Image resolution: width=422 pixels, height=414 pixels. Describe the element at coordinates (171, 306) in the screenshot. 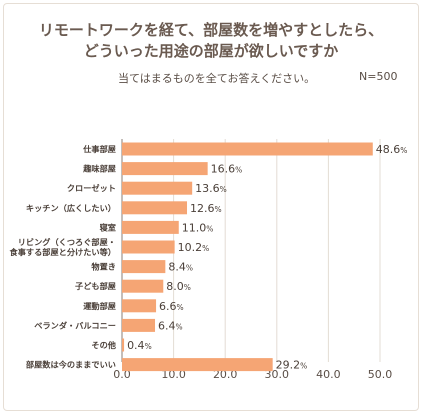

I see `value-label: 6.6%` at that location.